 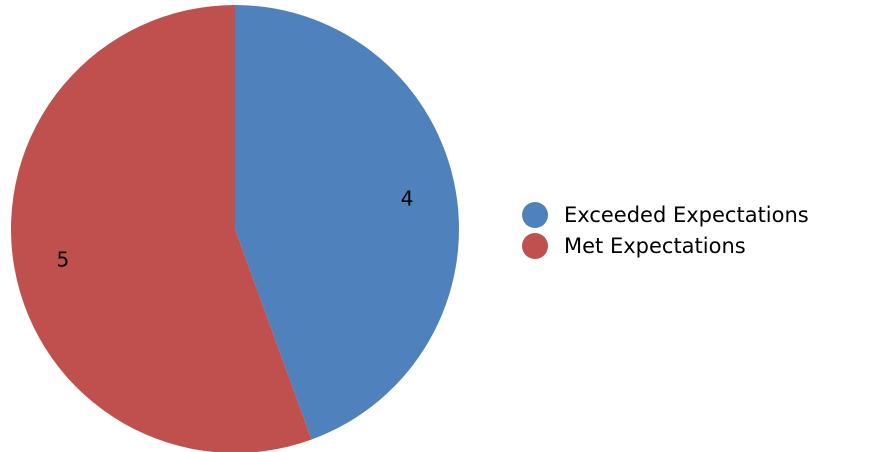 I want to click on data-label-exceeded-expectations: 4, so click(x=407, y=199).